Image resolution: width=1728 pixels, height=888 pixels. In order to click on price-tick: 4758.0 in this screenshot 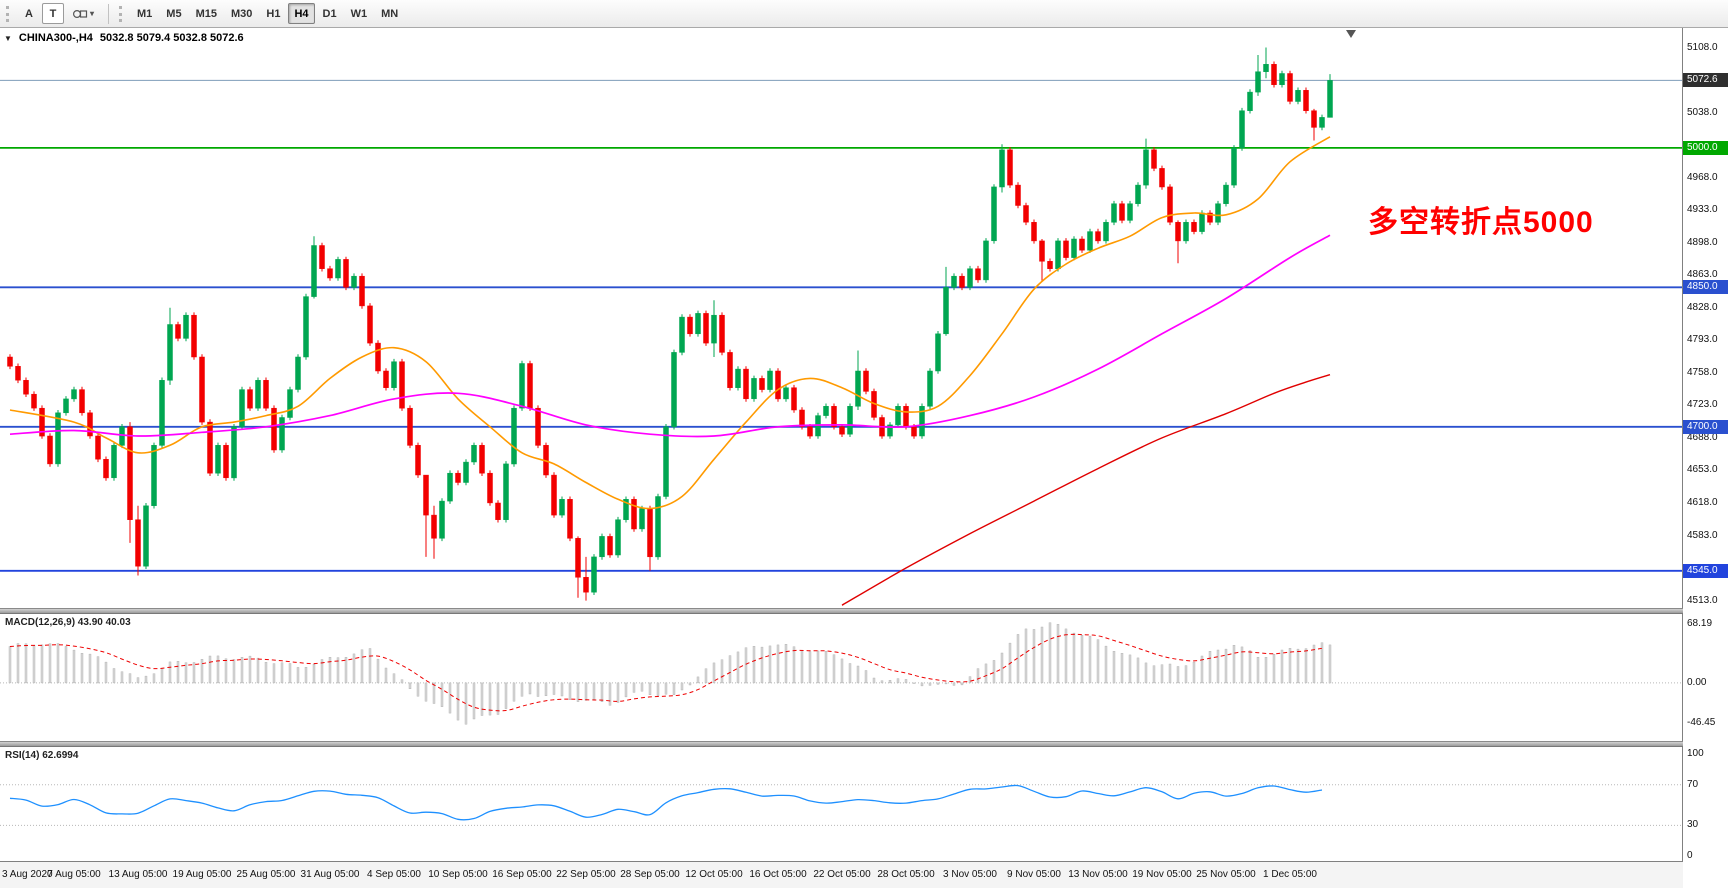, I will do `click(1702, 372)`.